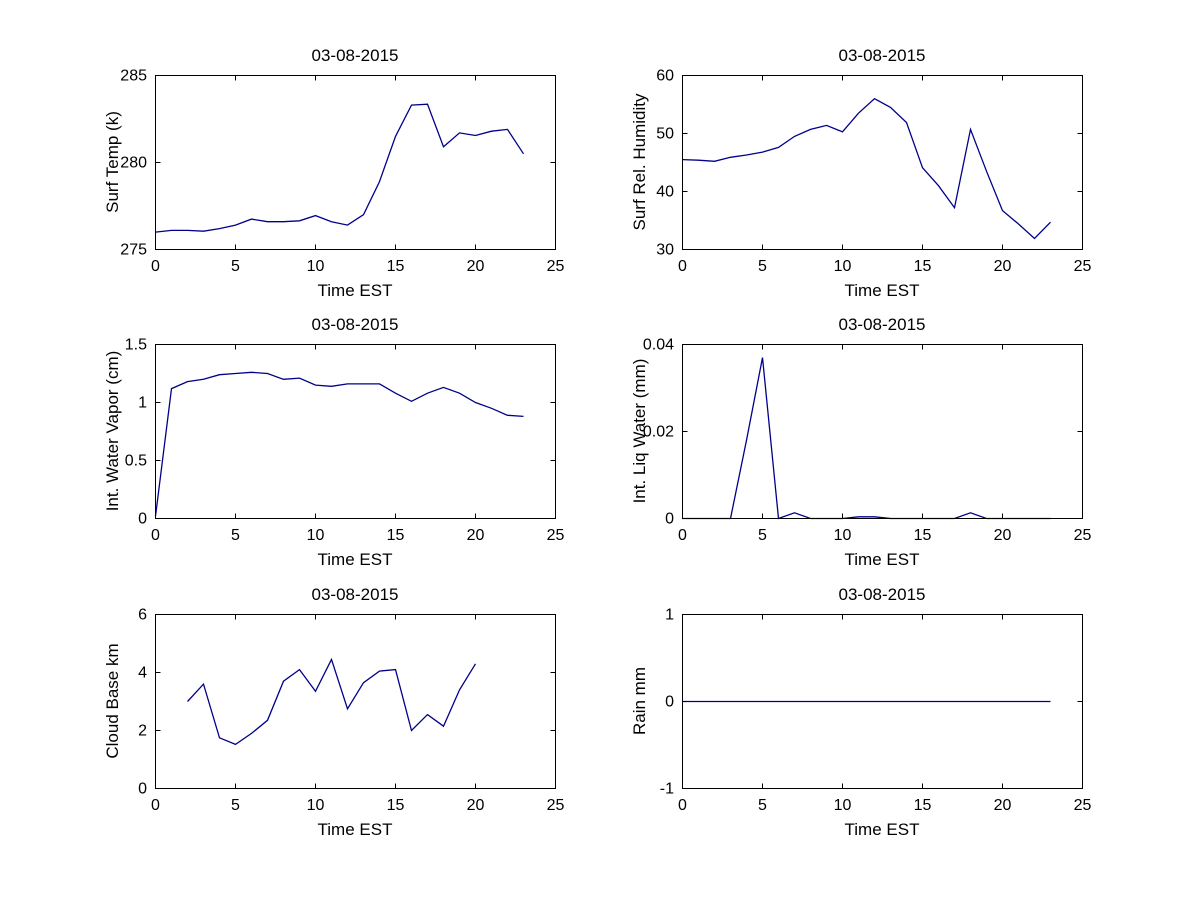  What do you see at coordinates (112, 431) in the screenshot?
I see `y-axis-label: Int. Water Vapor (cm)` at bounding box center [112, 431].